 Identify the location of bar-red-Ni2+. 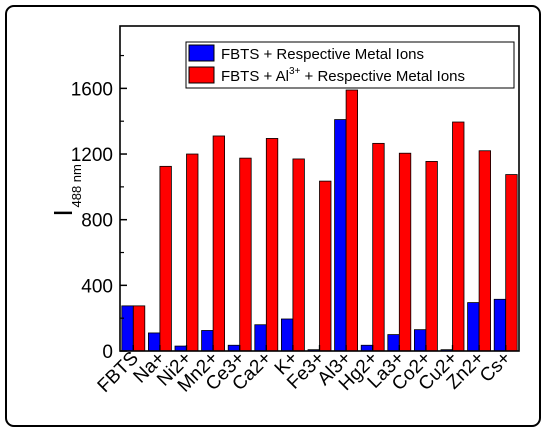
(192, 252).